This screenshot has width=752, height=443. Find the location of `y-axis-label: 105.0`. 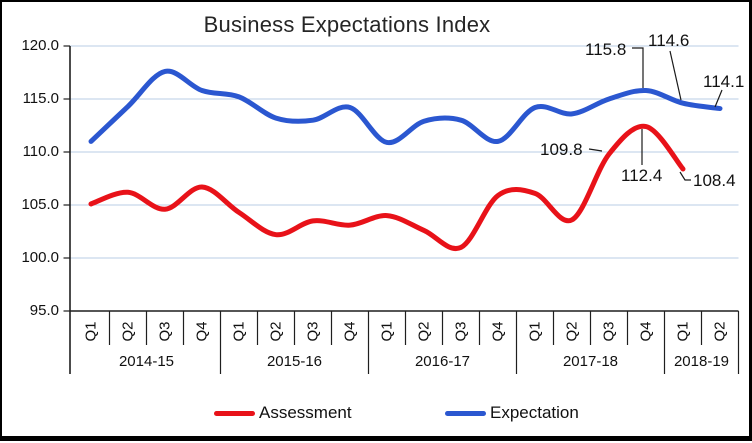

y-axis-label: 105.0 is located at coordinates (40, 204).